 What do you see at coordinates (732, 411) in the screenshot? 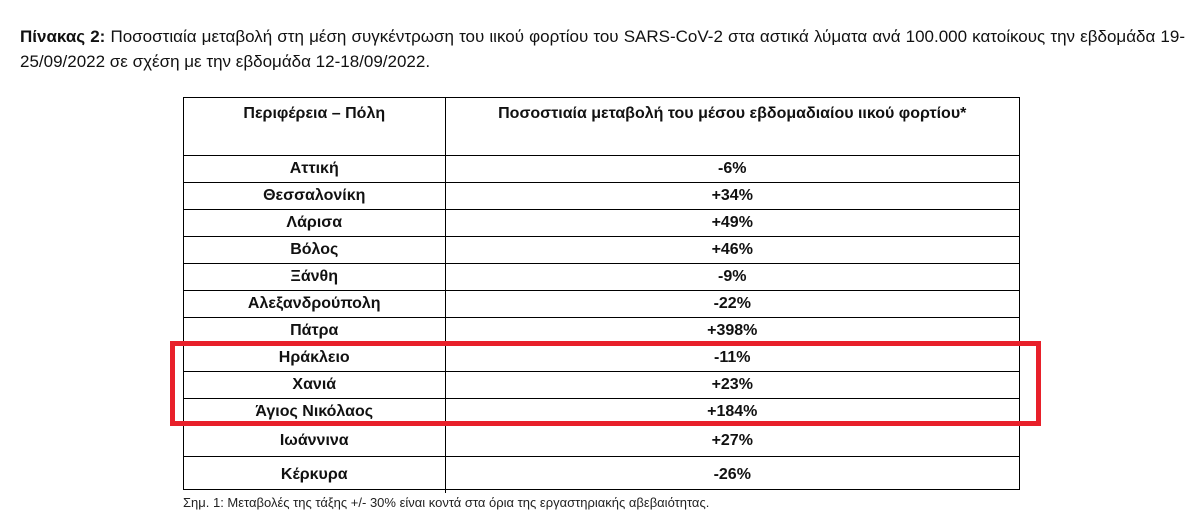
I see `cell-change: +184%` at bounding box center [732, 411].